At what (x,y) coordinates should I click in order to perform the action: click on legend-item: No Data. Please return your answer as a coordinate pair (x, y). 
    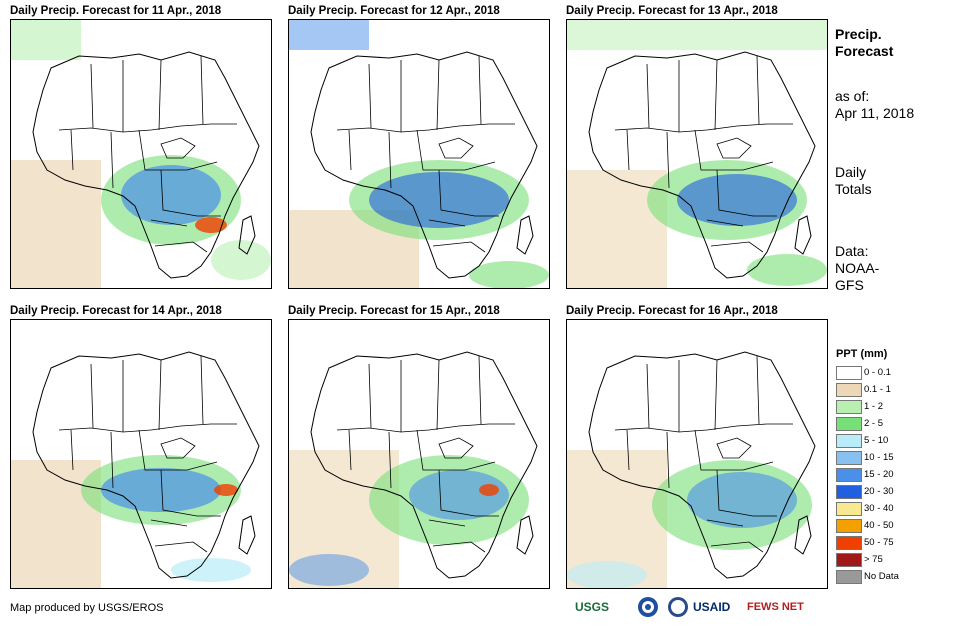
    Looking at the image, I should click on (886, 577).